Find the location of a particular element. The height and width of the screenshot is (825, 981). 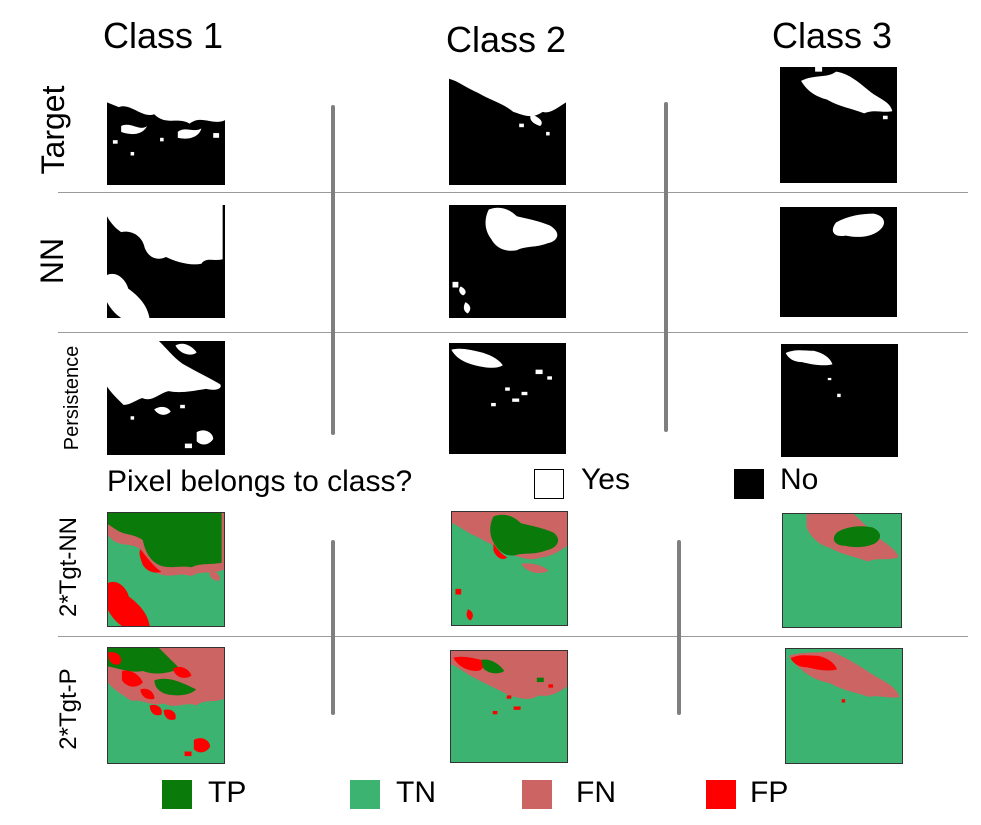

binary-legend-question: Pixel belongs to class? is located at coordinates (260, 481).